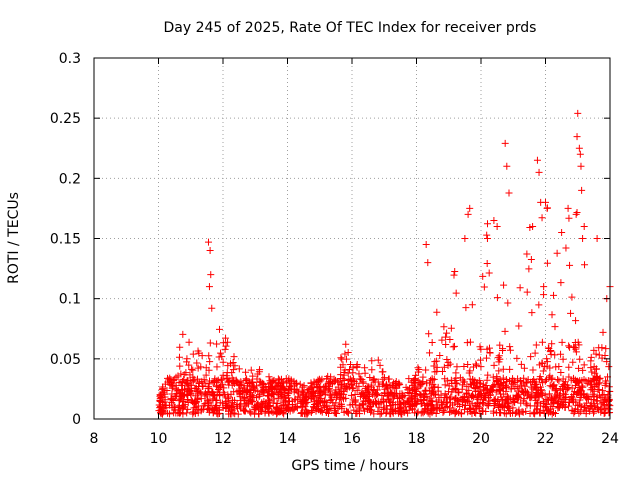  I want to click on y-tick-label: 0.2, so click(70, 179).